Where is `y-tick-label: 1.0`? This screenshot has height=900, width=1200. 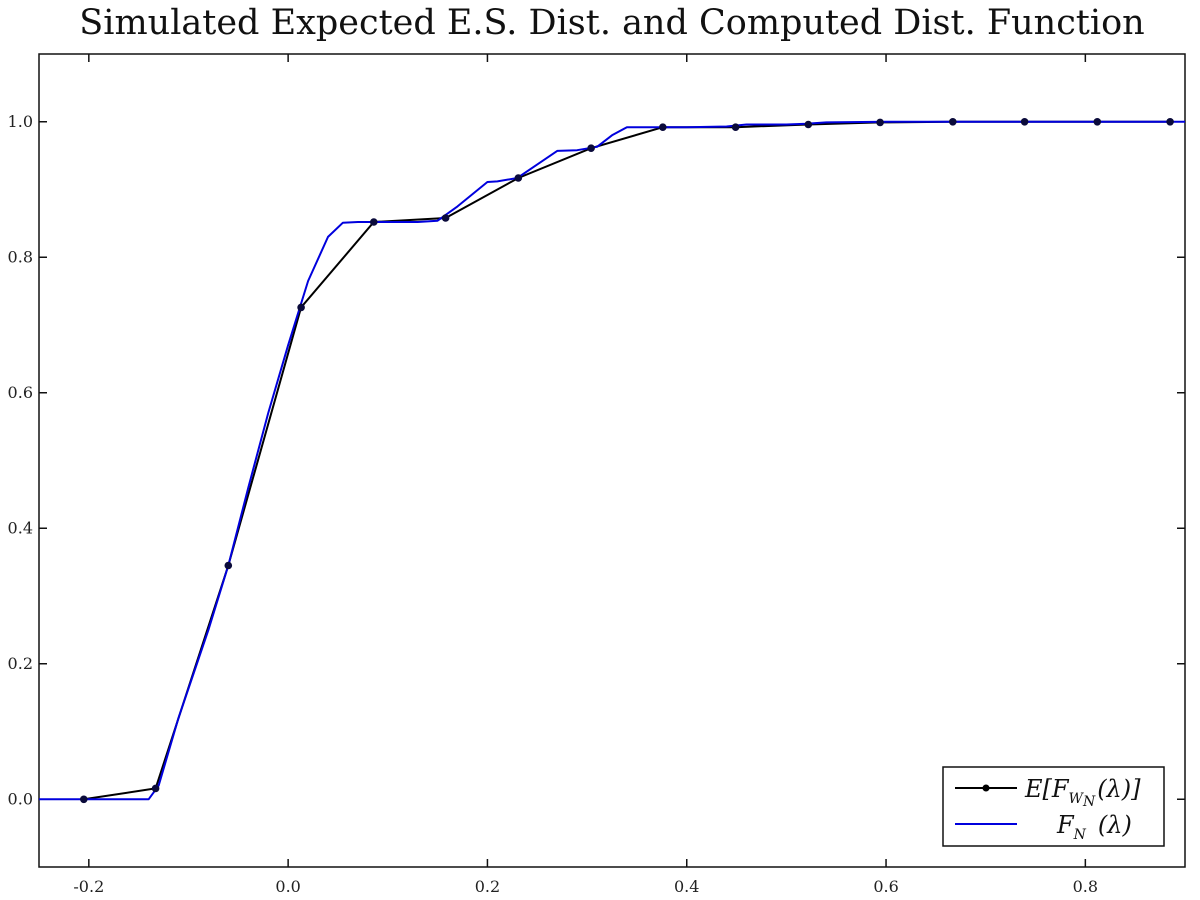
y-tick-label: 1.0 is located at coordinates (20, 121).